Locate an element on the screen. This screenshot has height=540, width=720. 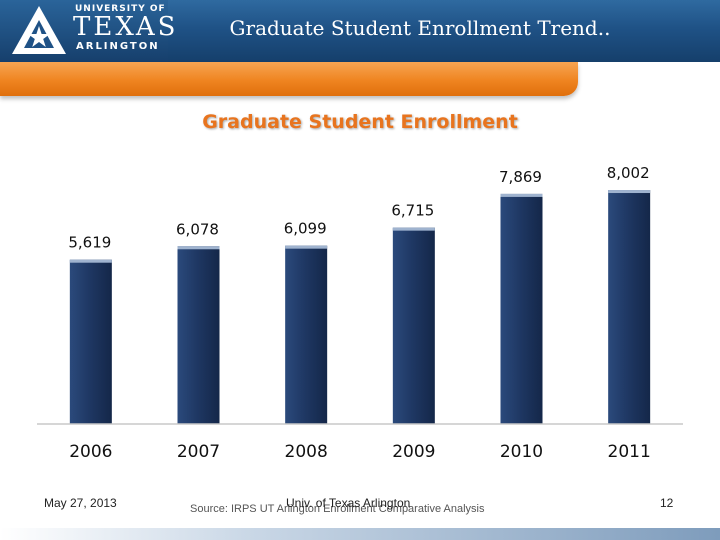
x-tick-label-2009: 2009 is located at coordinates (413, 452).